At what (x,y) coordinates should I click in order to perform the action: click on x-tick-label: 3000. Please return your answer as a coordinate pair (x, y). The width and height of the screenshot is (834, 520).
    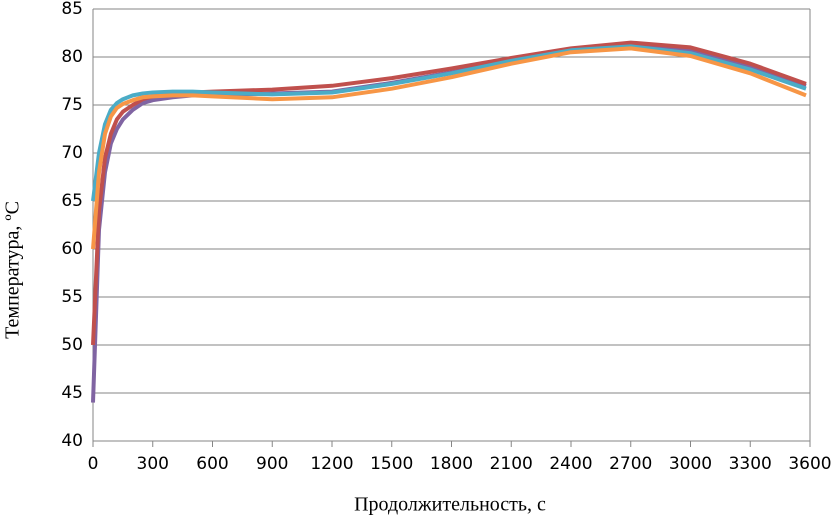
    Looking at the image, I should click on (690, 464).